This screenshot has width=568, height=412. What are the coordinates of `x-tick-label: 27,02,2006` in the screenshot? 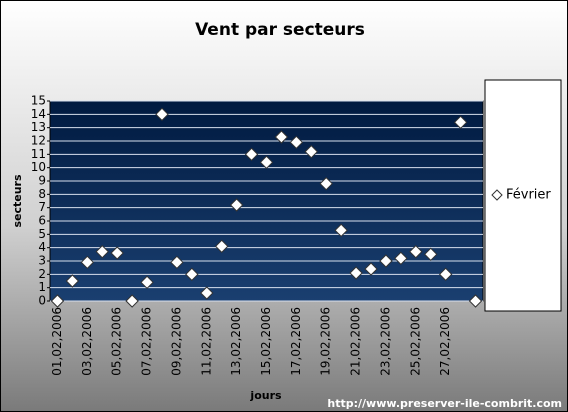 It's located at (445, 341).